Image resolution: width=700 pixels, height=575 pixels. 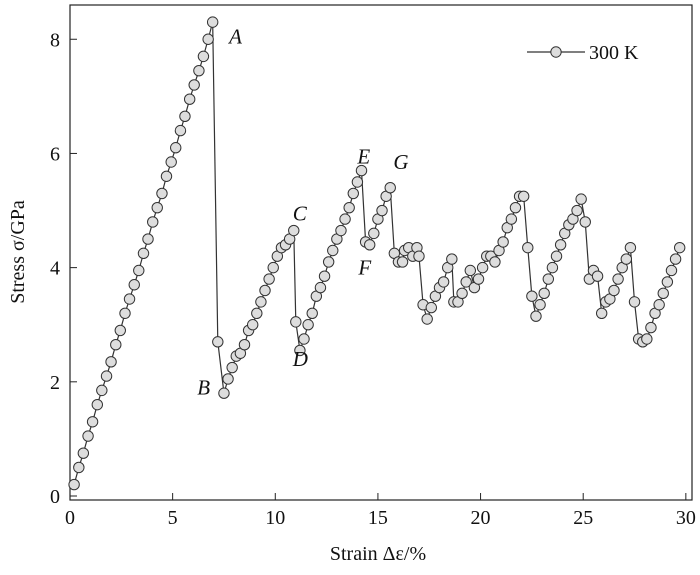 I want to click on x-axis-label: Strain Δε/%, so click(x=378, y=554).